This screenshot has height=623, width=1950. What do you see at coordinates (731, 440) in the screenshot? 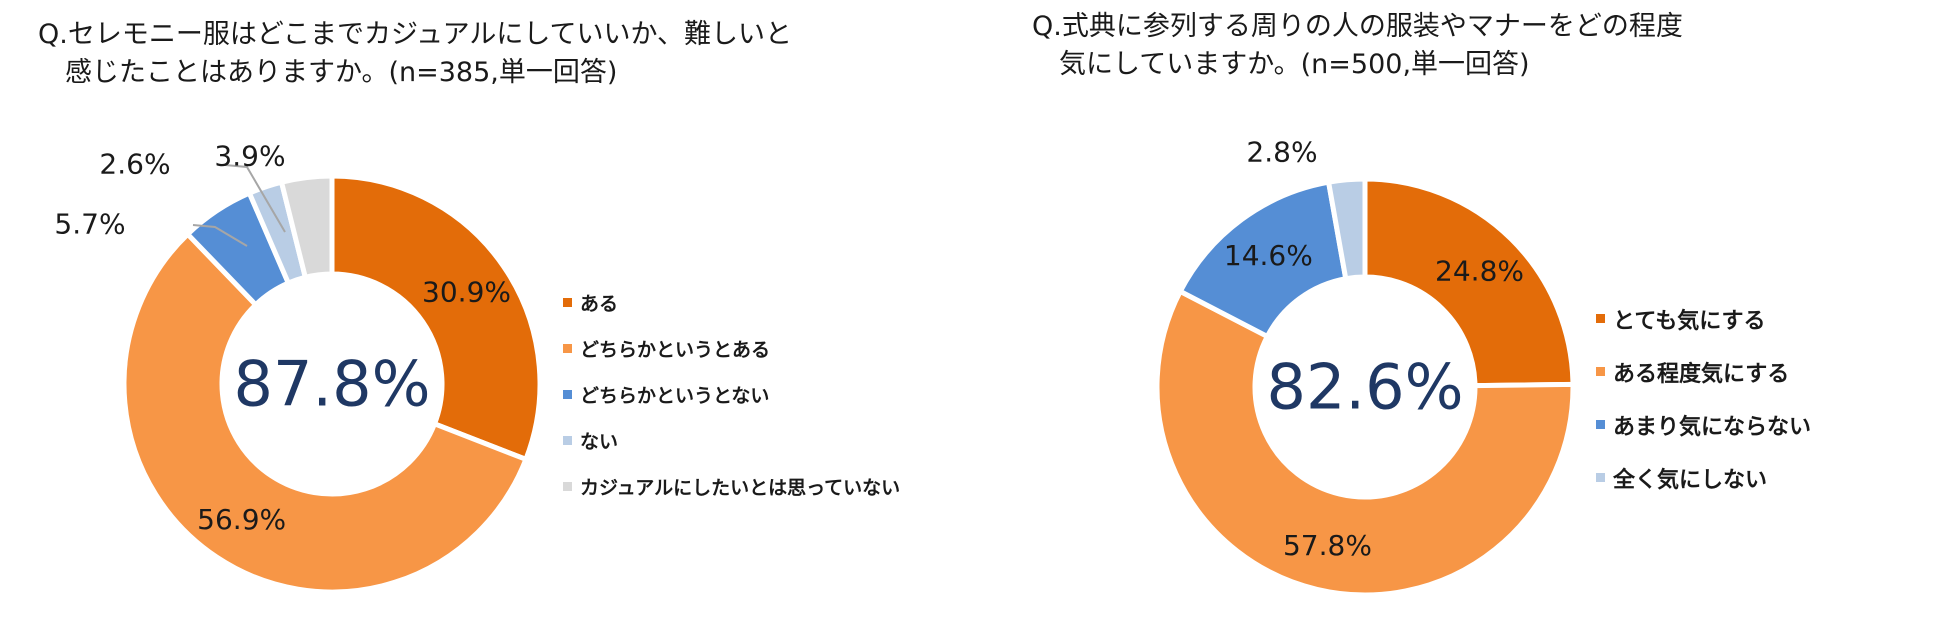
I see `legend-item: ない` at bounding box center [731, 440].